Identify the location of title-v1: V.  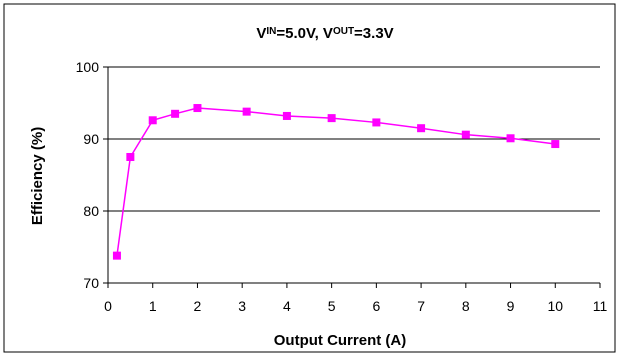
(261, 33).